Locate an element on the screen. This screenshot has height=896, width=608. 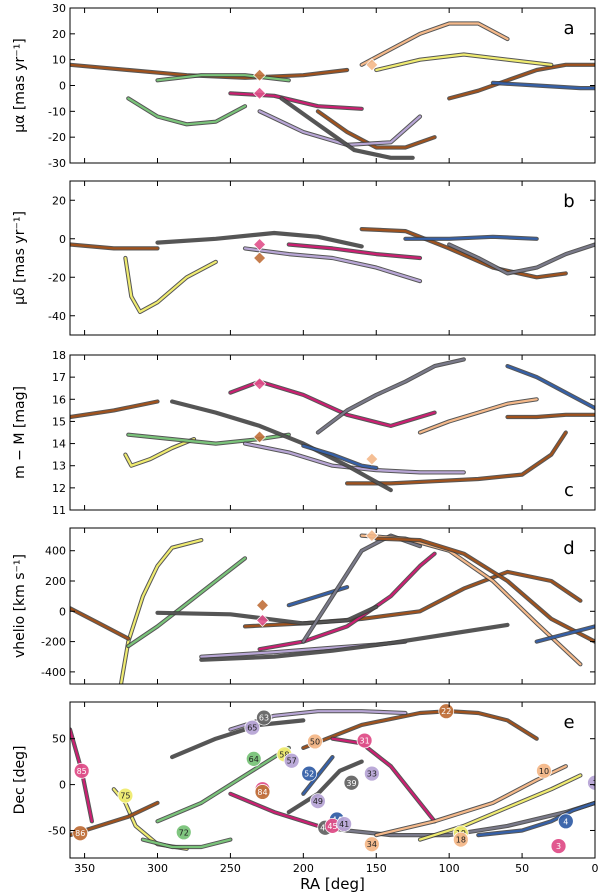
panel-e-ylabel: Dec [deg] is located at coordinates (20, 780).